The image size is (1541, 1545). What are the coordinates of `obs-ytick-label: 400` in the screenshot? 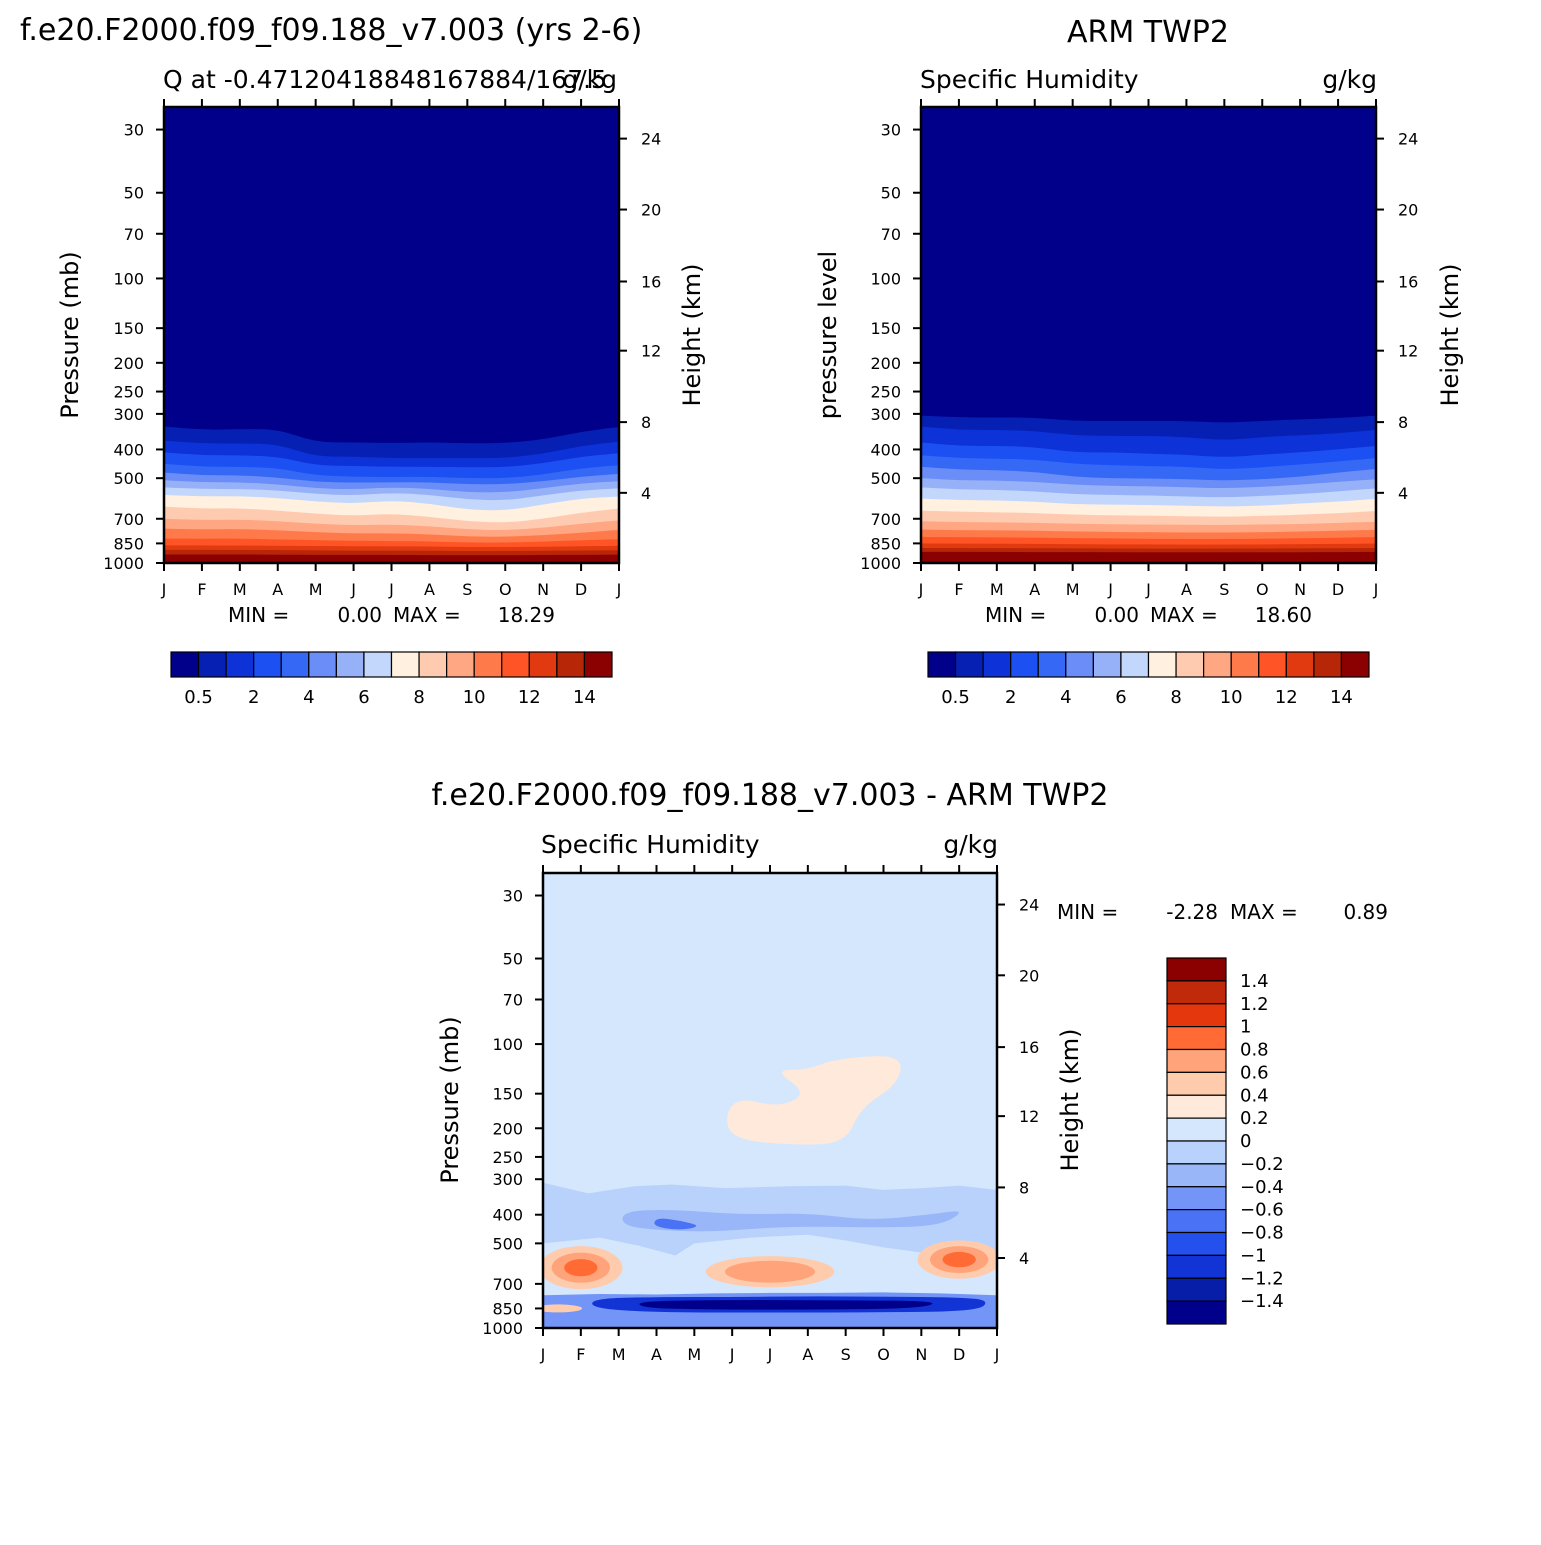 It's located at (885, 449).